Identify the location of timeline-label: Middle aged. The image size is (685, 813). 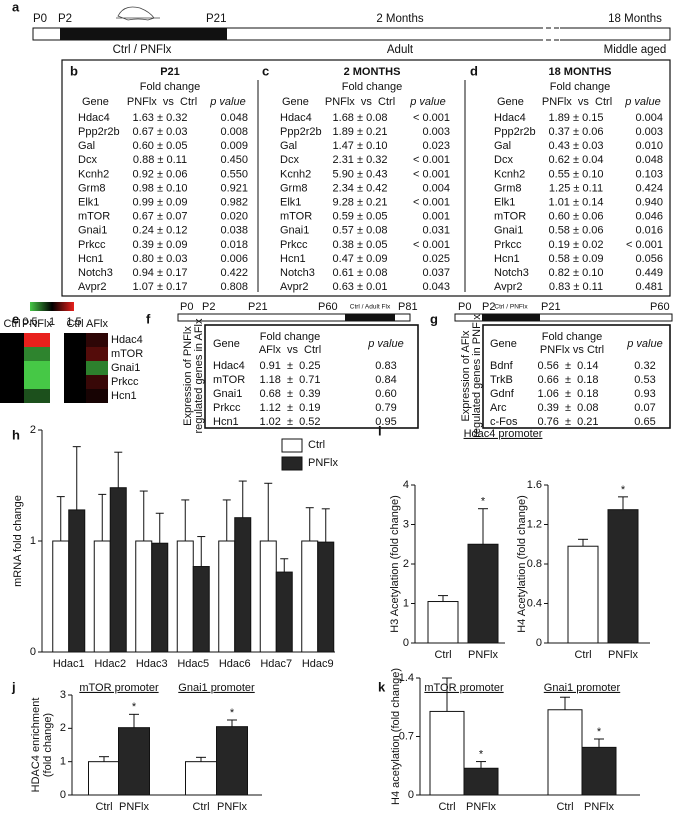
(635, 50).